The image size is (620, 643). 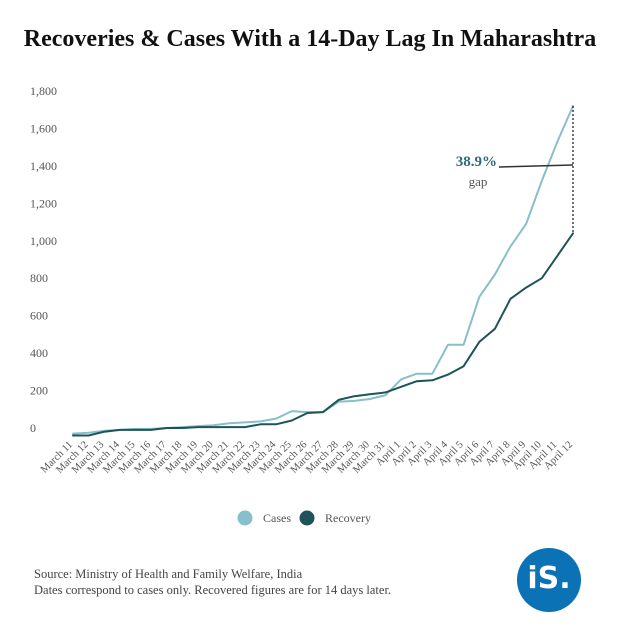 What do you see at coordinates (43, 203) in the screenshot?
I see `y-tick-label: 1,200` at bounding box center [43, 203].